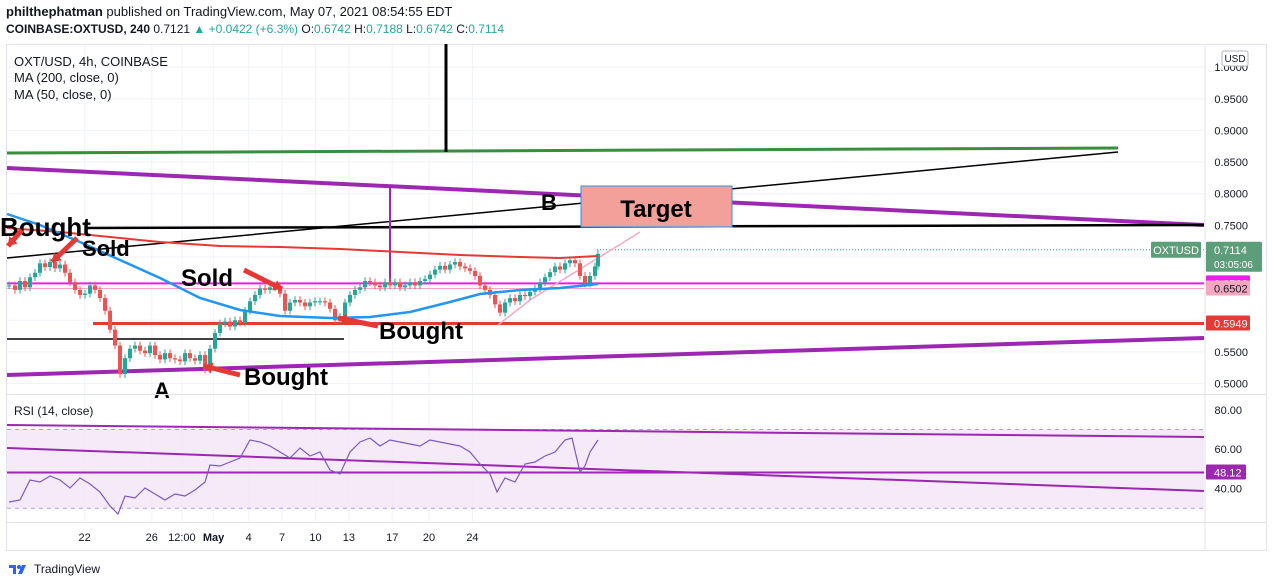 The image size is (1274, 588). Describe the element at coordinates (54, 569) in the screenshot. I see `footer: TradingView` at that location.